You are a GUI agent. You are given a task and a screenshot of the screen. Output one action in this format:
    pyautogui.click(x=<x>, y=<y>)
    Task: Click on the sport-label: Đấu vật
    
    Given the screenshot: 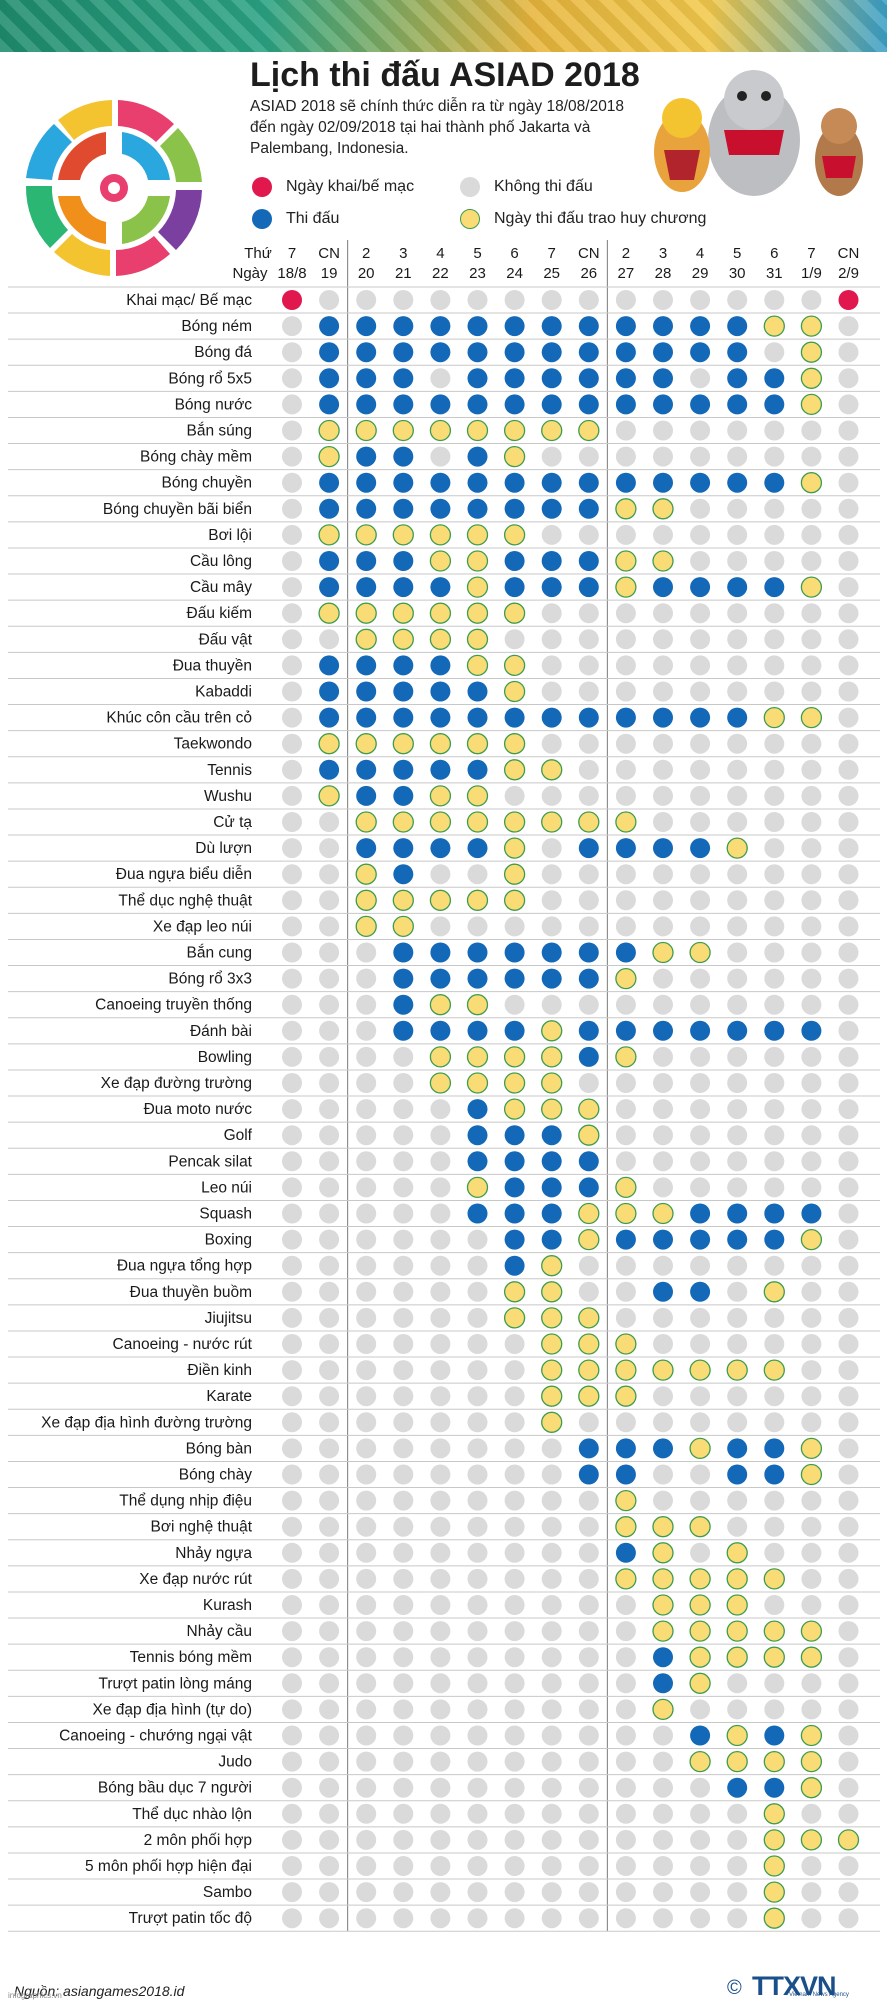 What is the action you would take?
    pyautogui.click(x=226, y=639)
    